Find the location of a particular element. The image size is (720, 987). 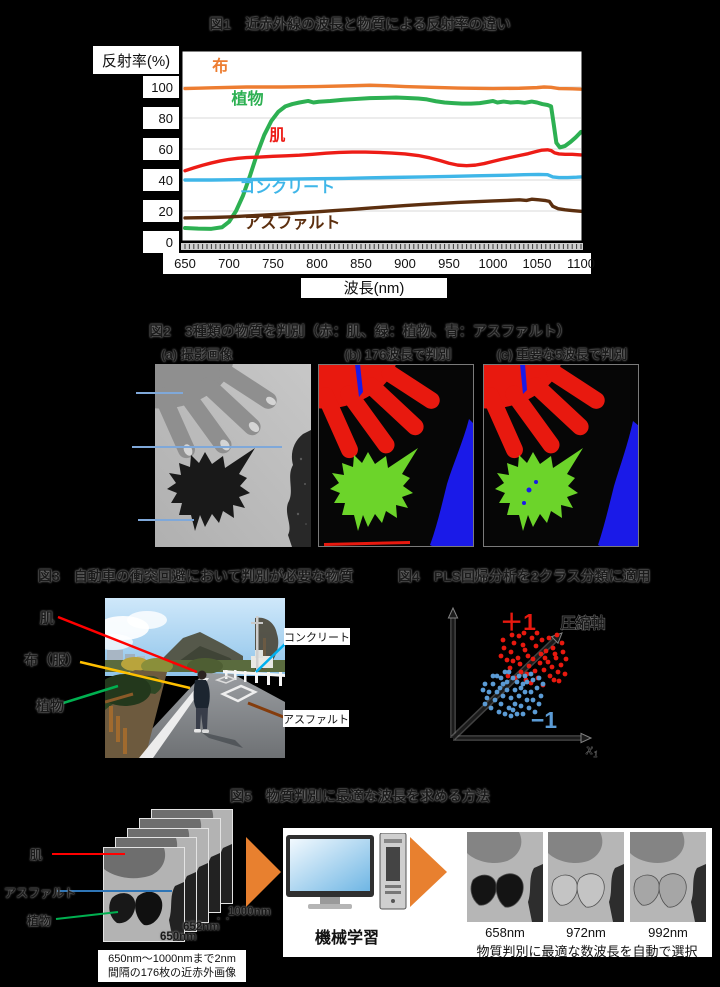

cloth-pointer-line is located at coordinates (135, 675).